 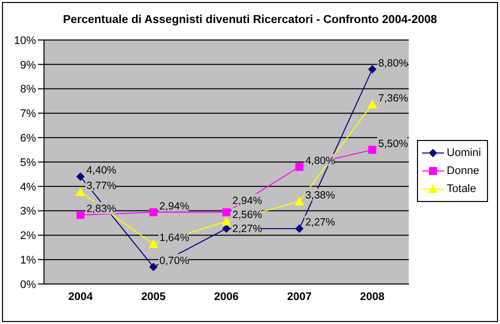 I want to click on y-tick-label: 9%, so click(x=28, y=65).